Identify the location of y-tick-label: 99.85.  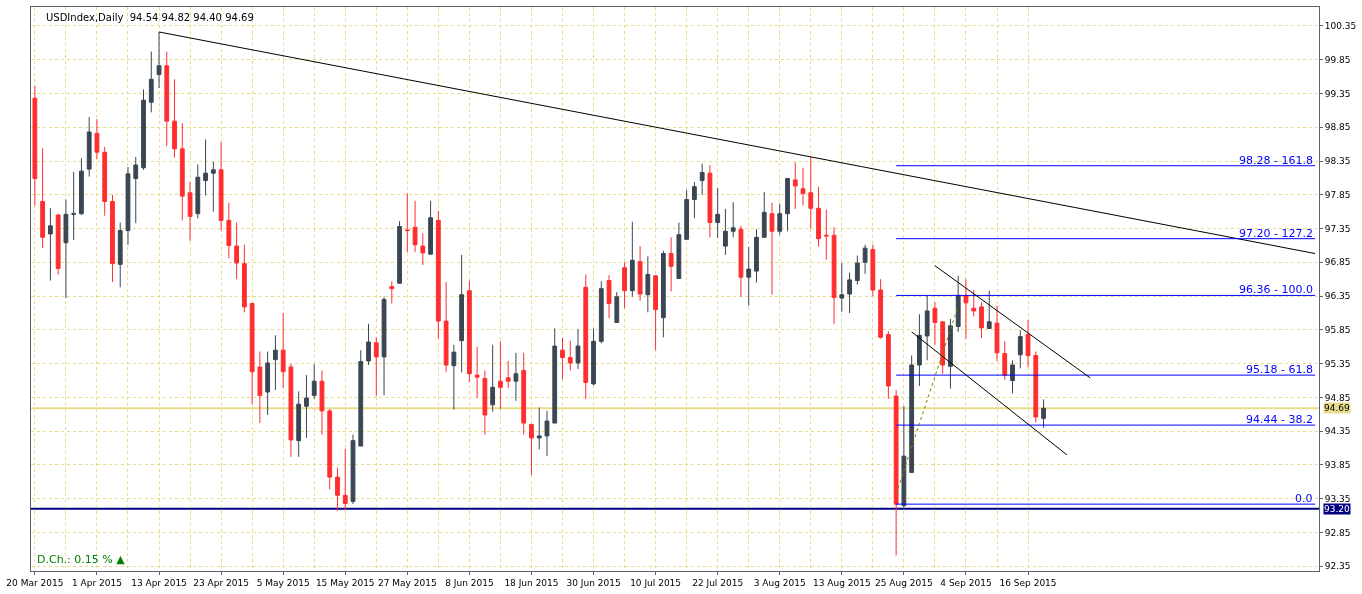
(1337, 59).